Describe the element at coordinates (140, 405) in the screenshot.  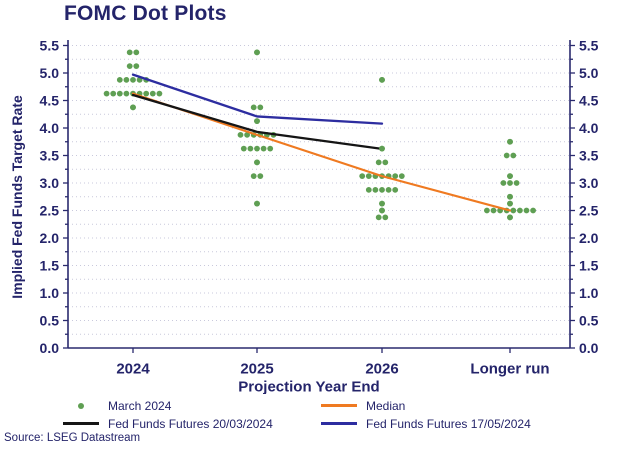
I see `legend-label-march-2024: March 2024` at that location.